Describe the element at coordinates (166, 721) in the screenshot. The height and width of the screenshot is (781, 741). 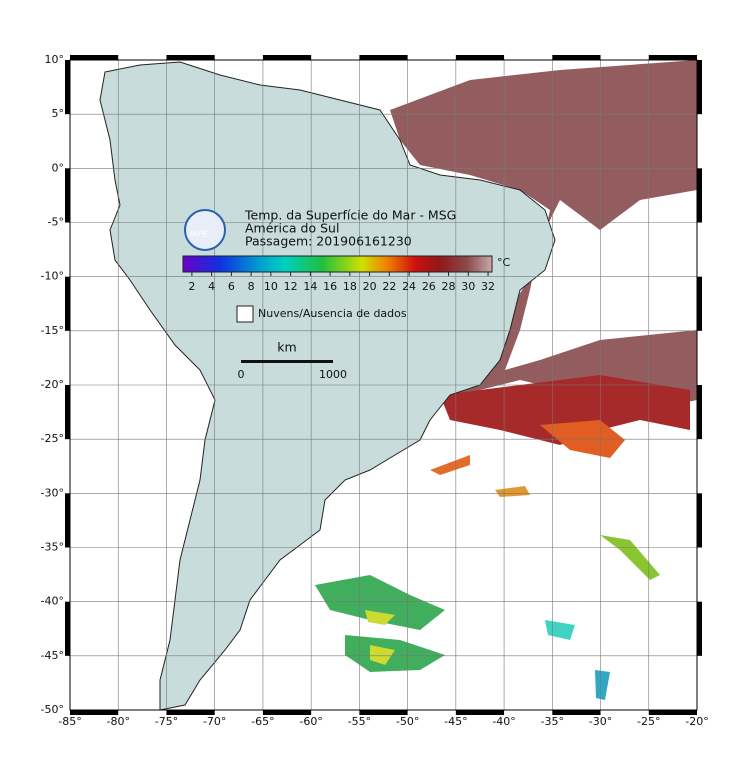
I see `x-tick-label: -75°` at that location.